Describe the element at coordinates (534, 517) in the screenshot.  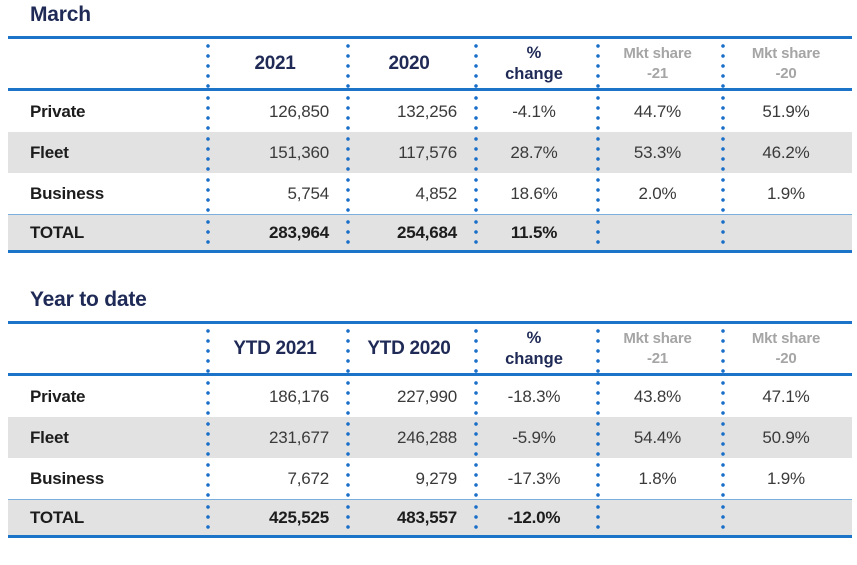
I see `cell-pct-change: -12.0%` at that location.